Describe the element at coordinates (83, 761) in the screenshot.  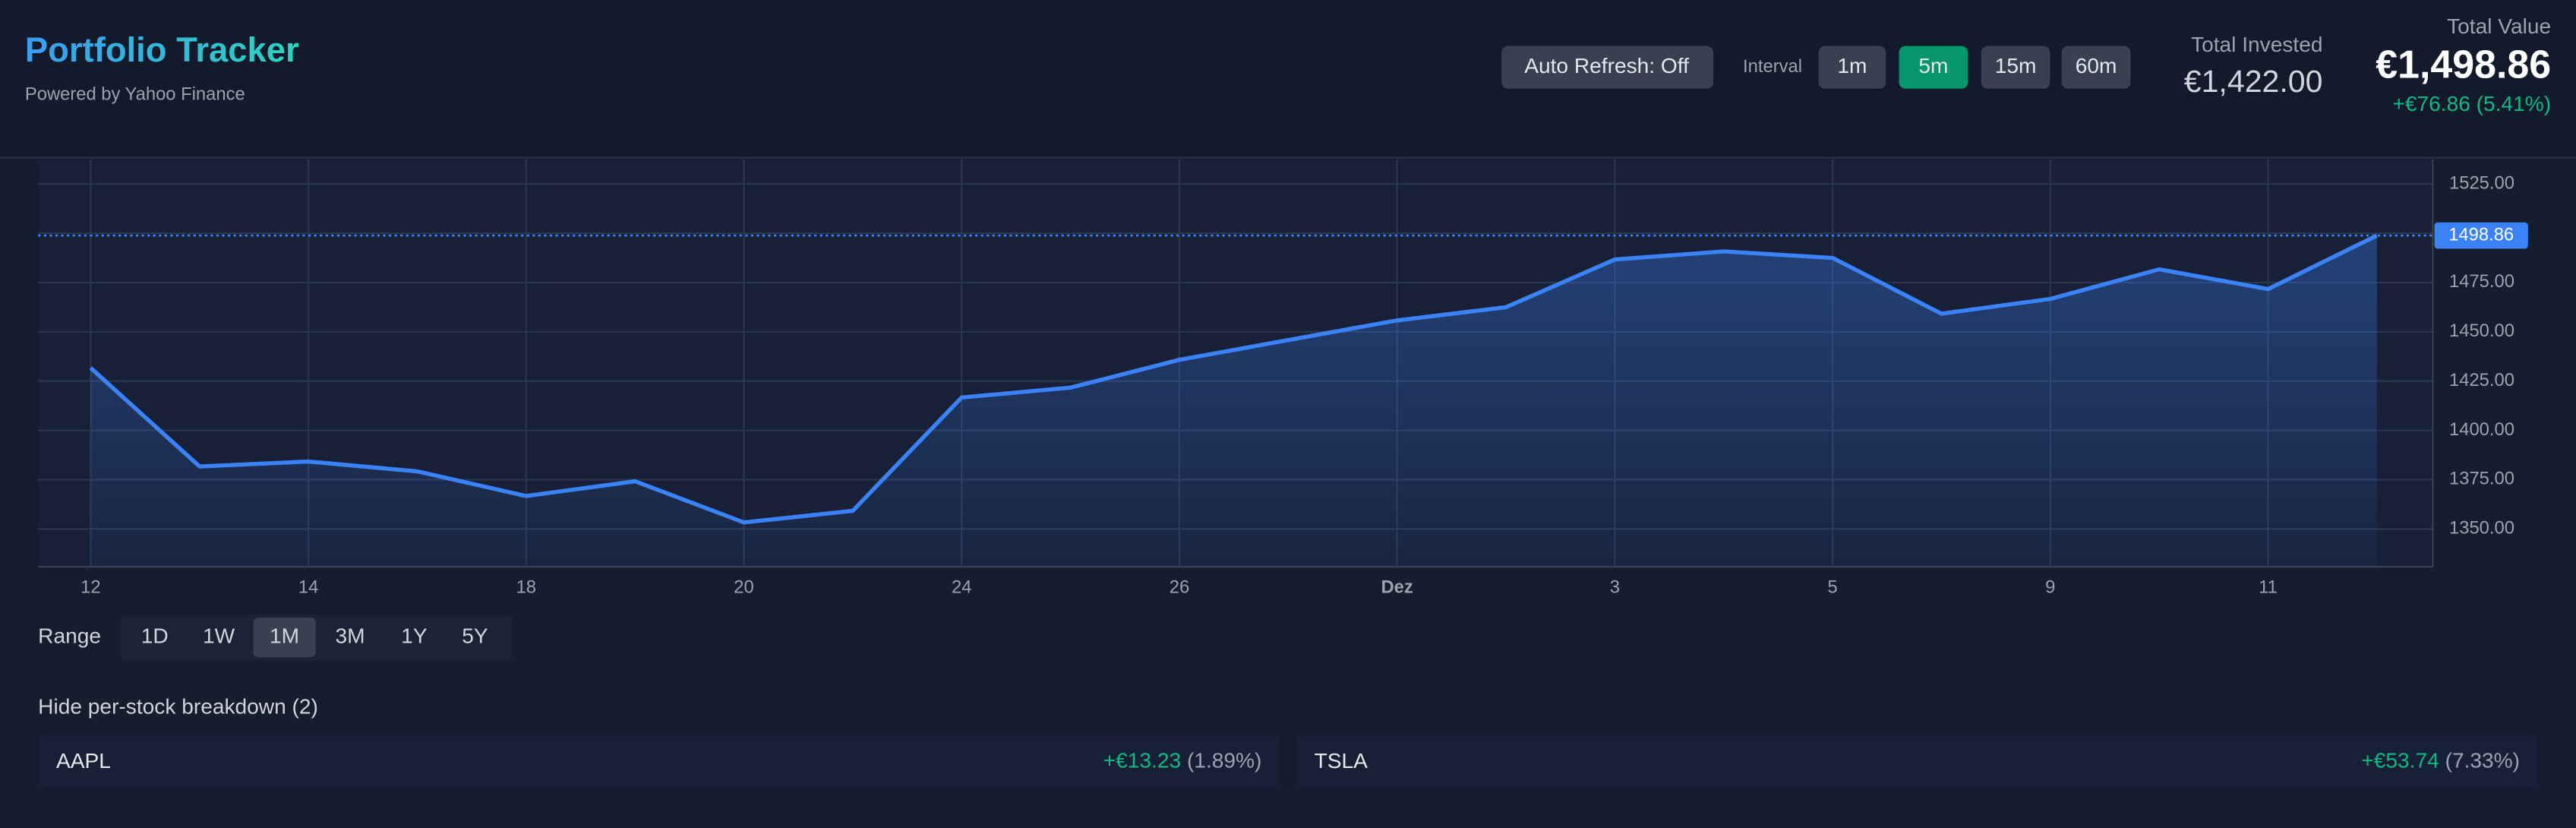
I see `stock-symbol: AAPL` at that location.